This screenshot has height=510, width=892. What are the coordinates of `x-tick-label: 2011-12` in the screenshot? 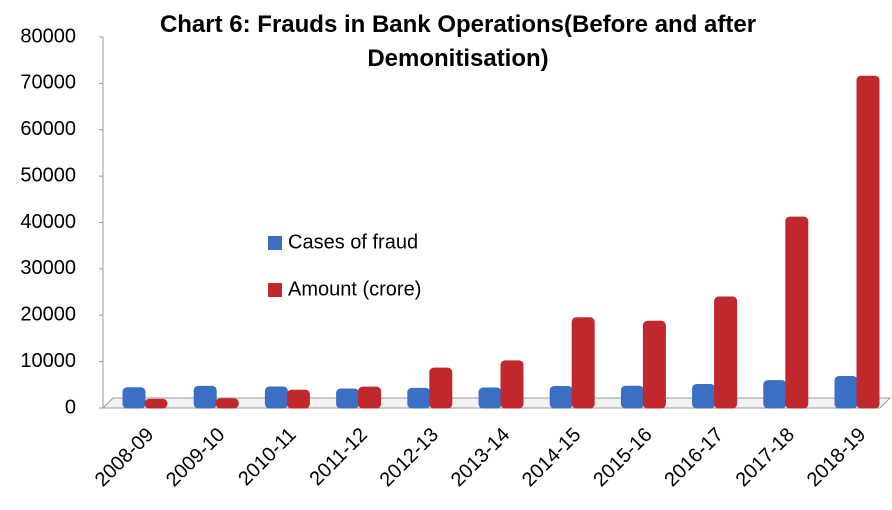 It's located at (338, 457).